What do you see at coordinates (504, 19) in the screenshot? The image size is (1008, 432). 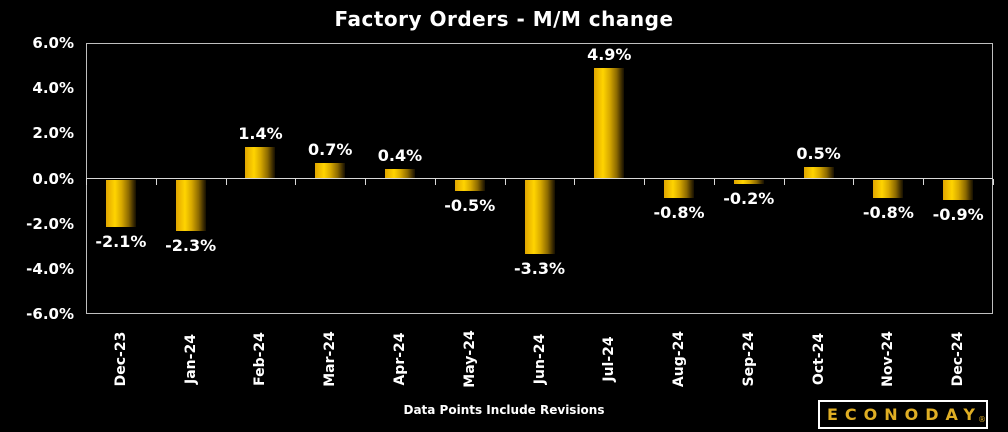 I see `chart-title: Factory Orders - M/M change` at bounding box center [504, 19].